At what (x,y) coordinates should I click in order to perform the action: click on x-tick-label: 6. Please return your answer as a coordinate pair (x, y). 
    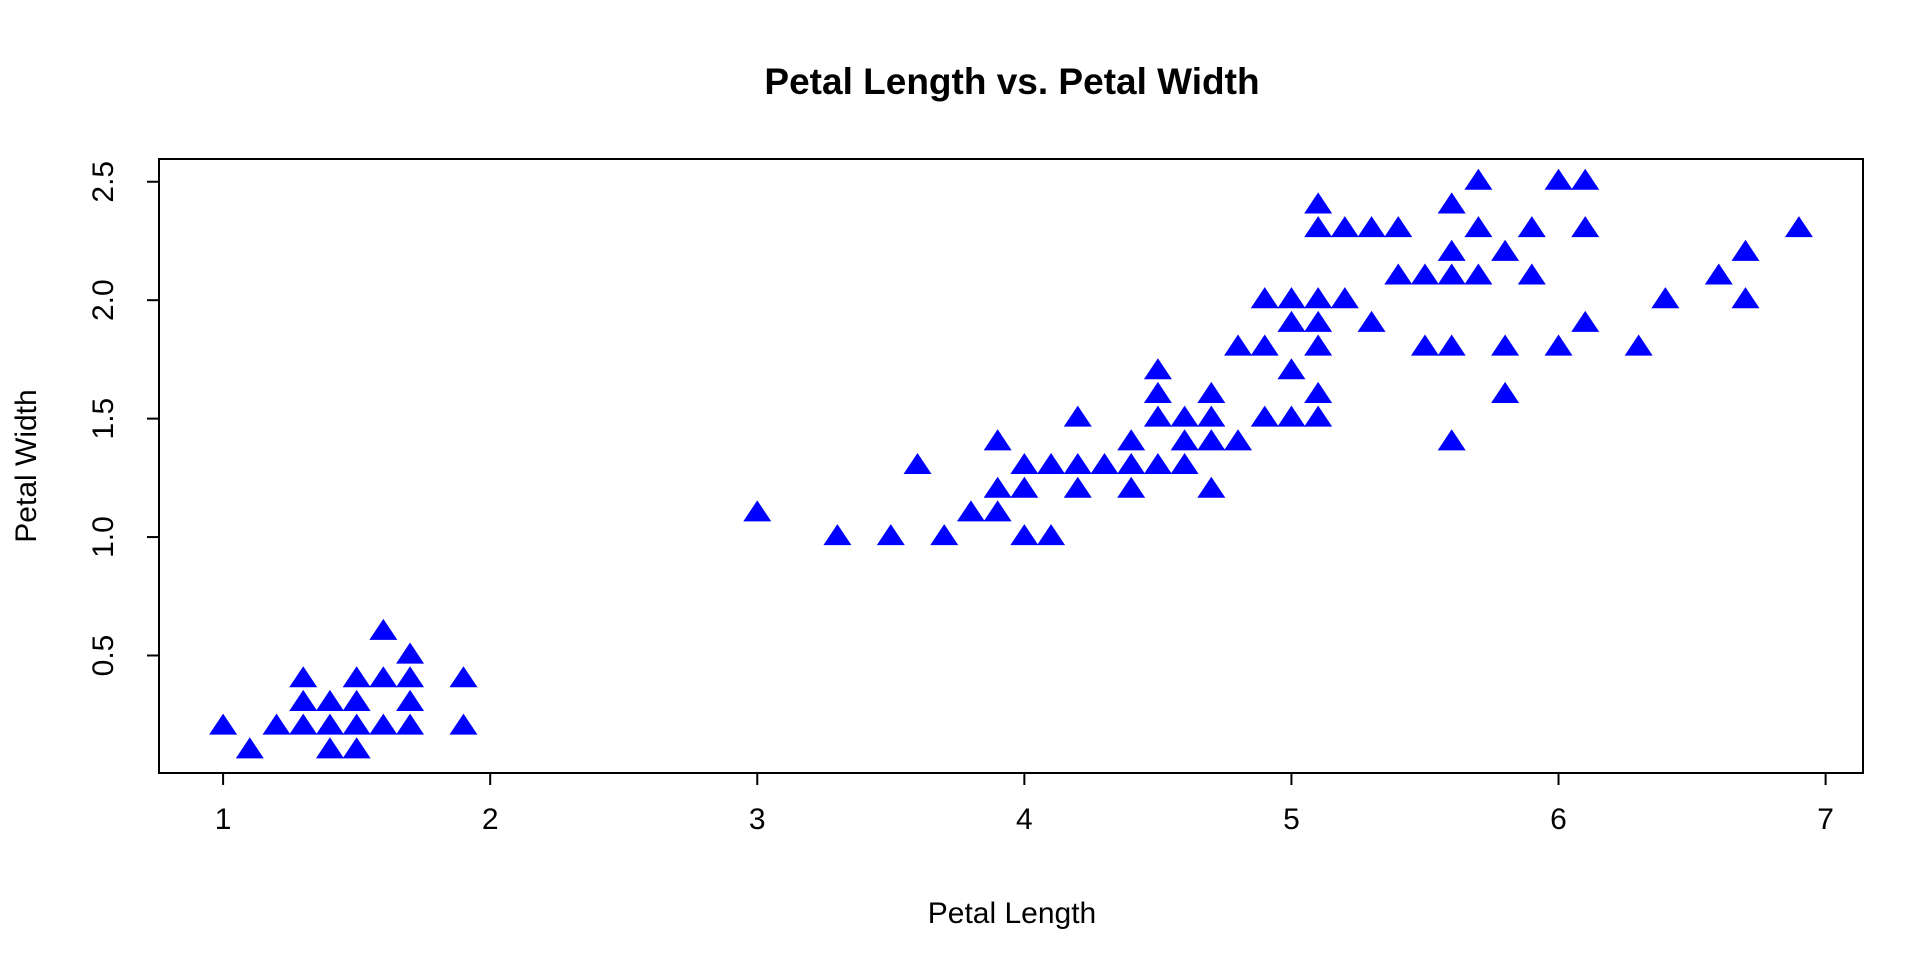
    Looking at the image, I should click on (1558, 819).